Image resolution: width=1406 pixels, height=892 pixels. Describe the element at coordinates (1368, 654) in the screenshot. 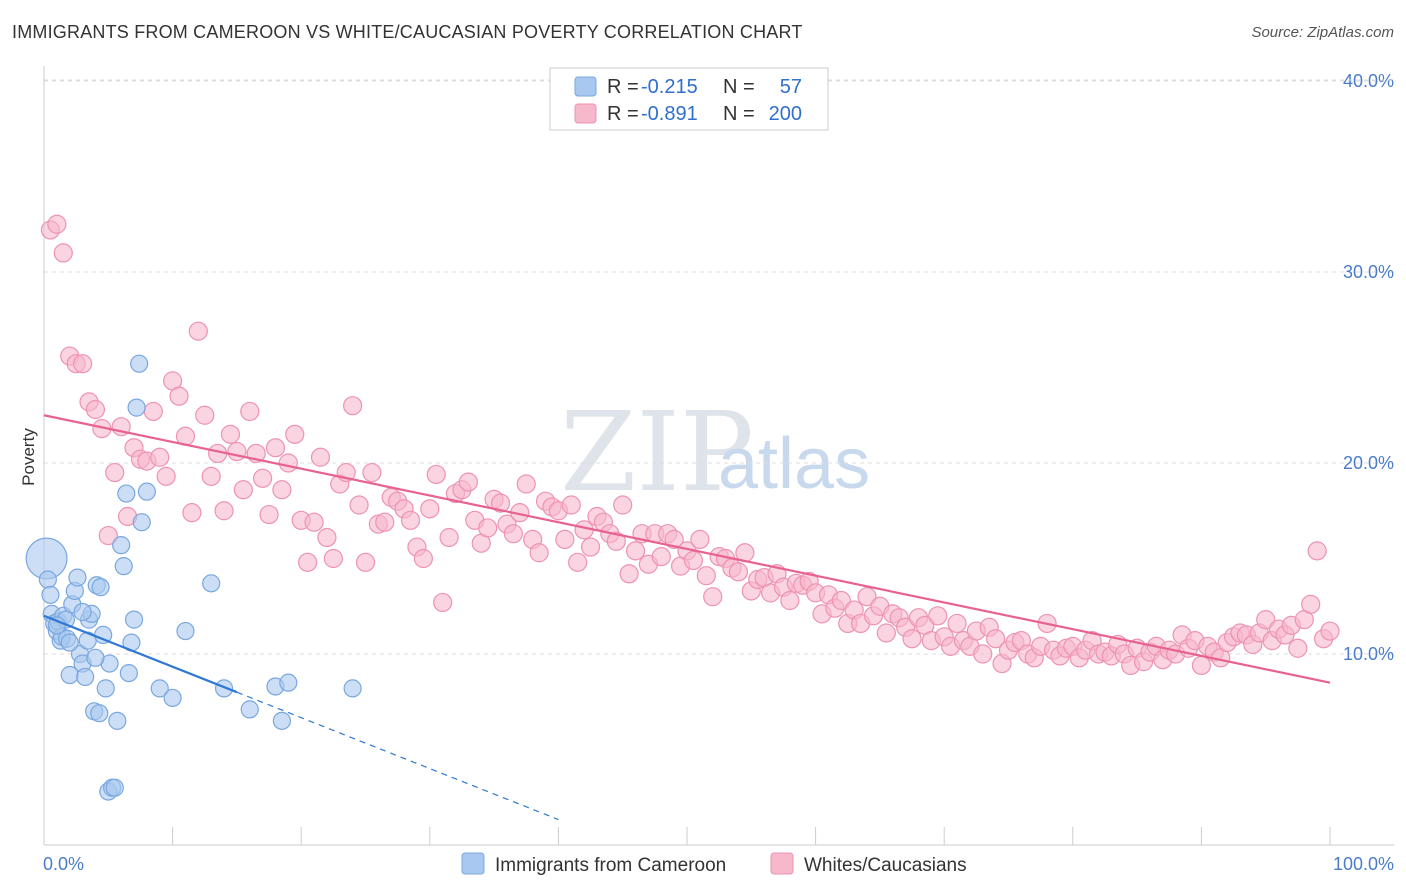

I see `y-tick-label: 10.0%` at that location.